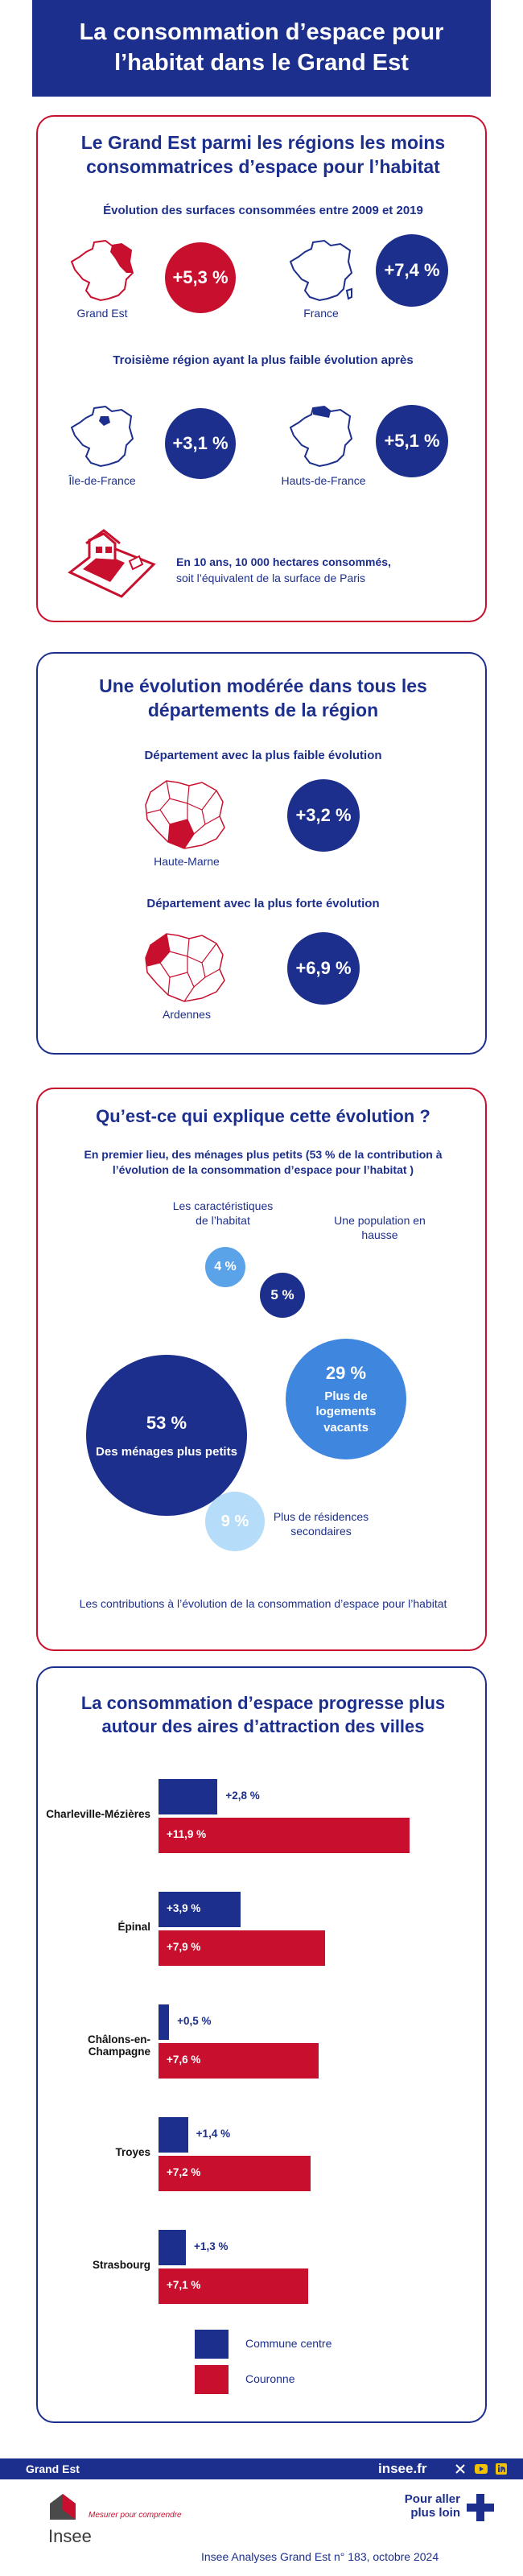 The width and height of the screenshot is (523, 2576). I want to click on high-heading: Département avec la plus forte évolution, so click(263, 903).